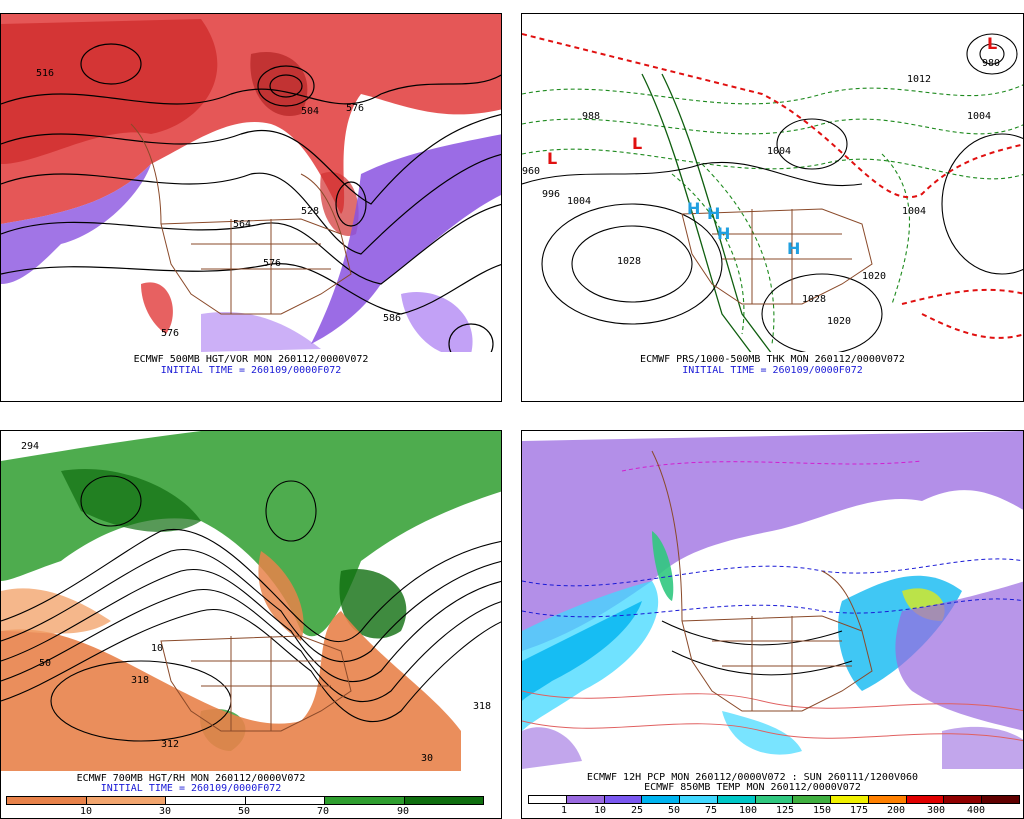 The width and height of the screenshot is (1024, 819). Describe the element at coordinates (785, 810) in the screenshot. I see `pcp-tick: 125` at that location.